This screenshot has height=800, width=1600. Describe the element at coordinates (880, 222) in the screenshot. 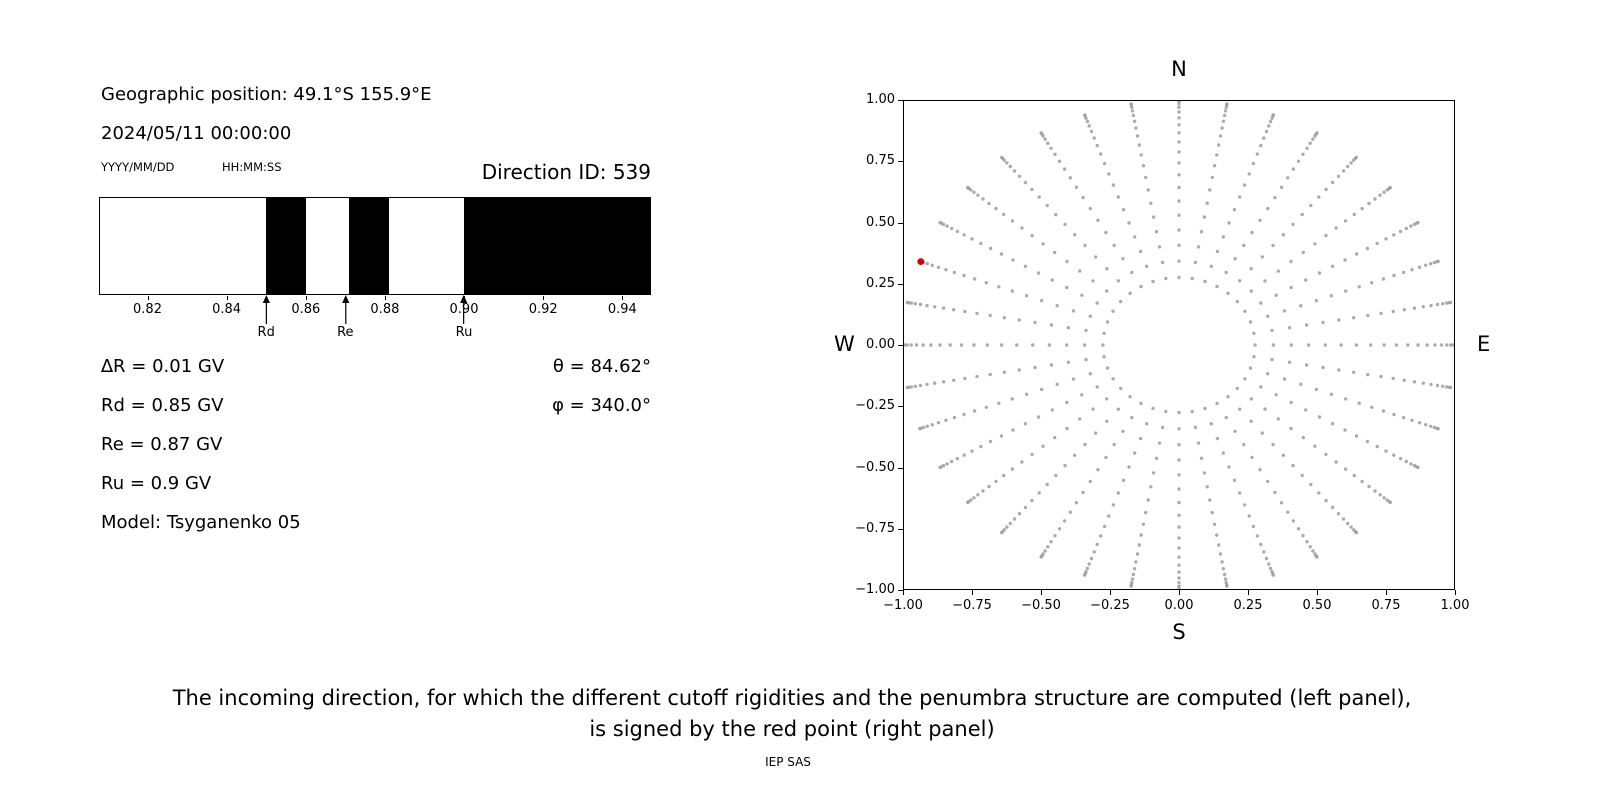

I see `y-tick-label: 0.50` at that location.